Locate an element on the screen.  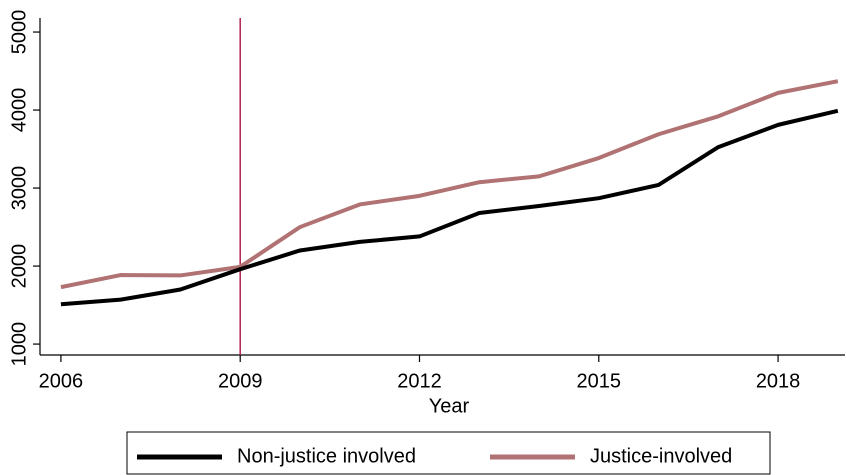
y-tick-label: 5000 is located at coordinates (19, 32).